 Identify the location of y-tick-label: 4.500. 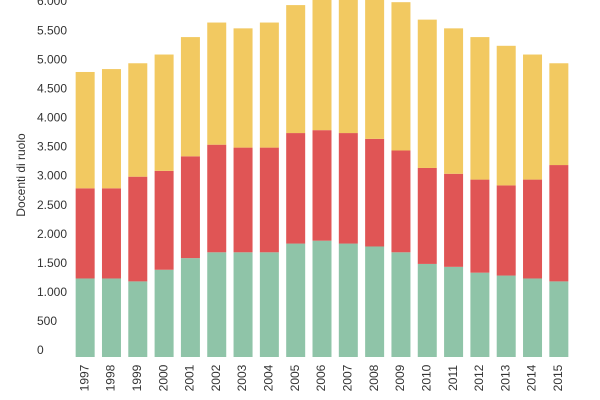
(52, 88).